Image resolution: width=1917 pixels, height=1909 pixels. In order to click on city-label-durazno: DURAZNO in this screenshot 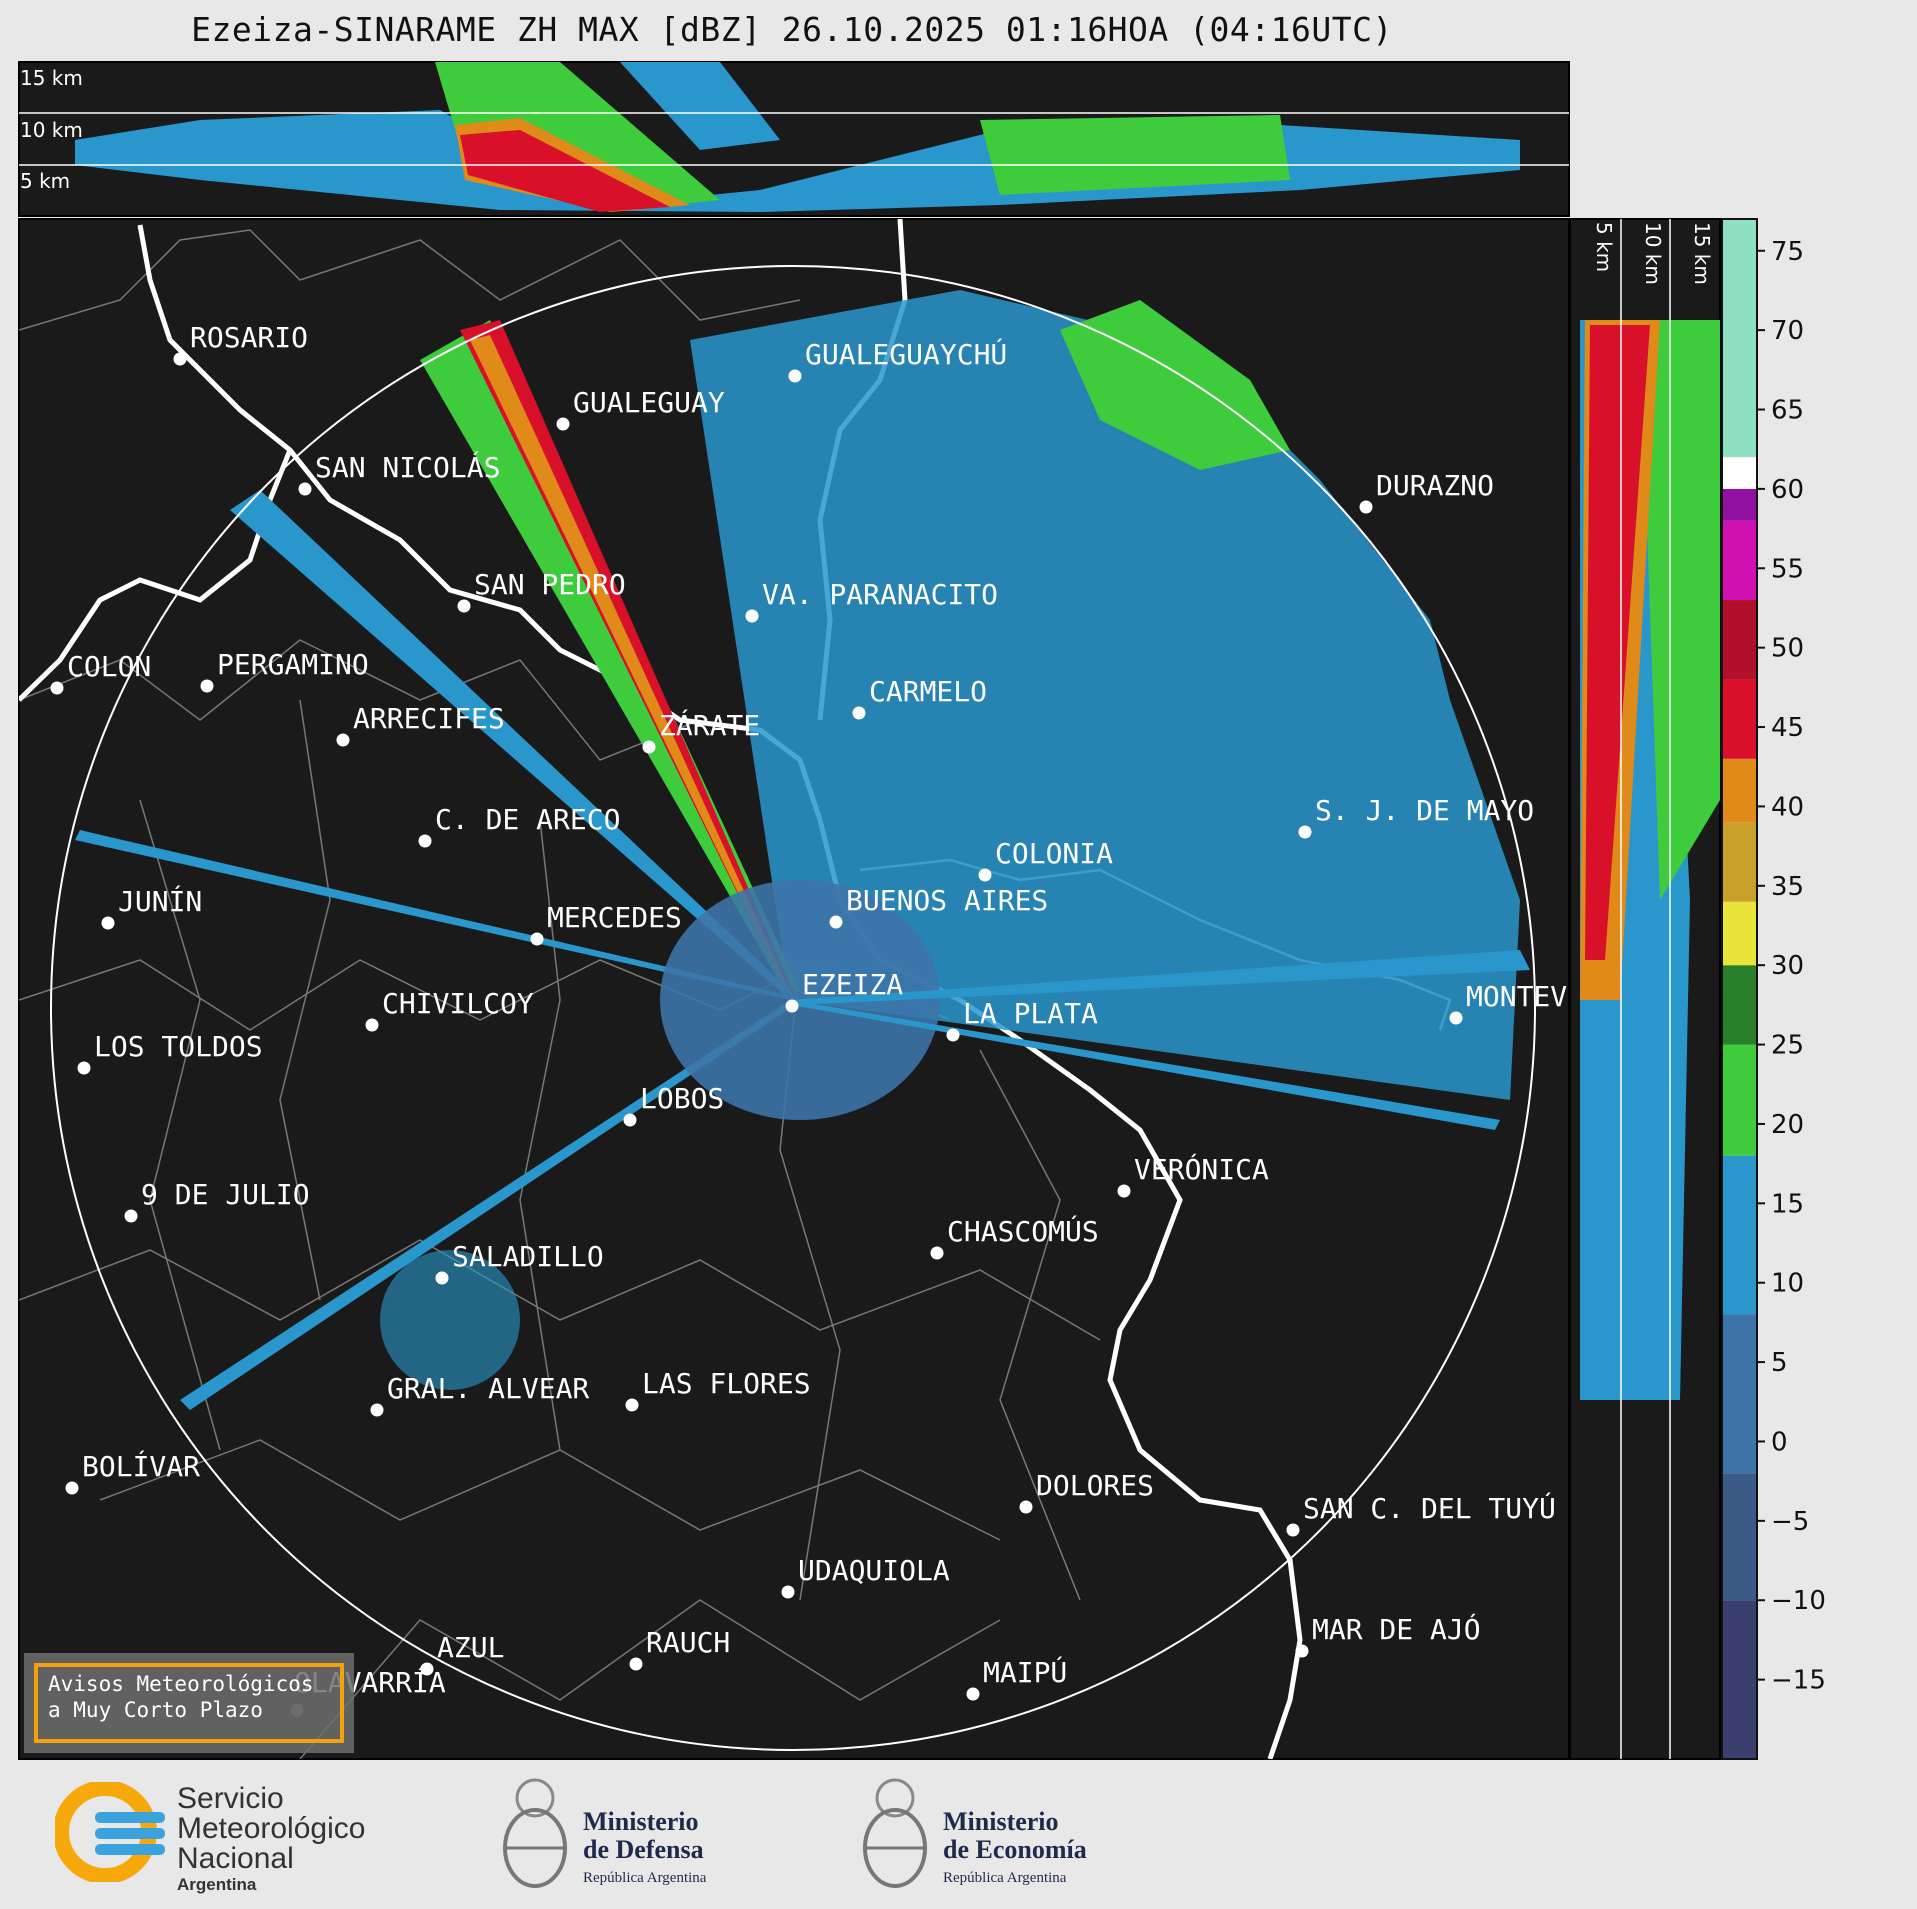, I will do `click(1435, 485)`.